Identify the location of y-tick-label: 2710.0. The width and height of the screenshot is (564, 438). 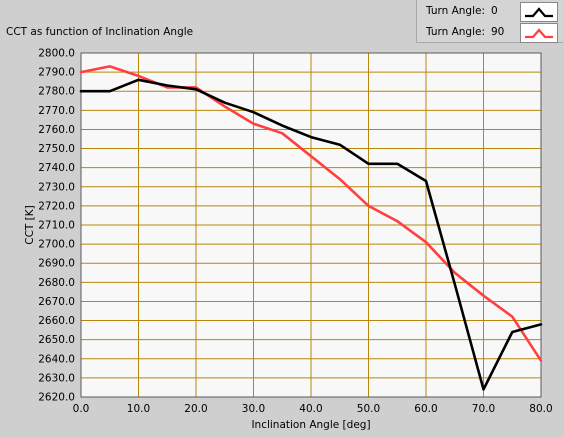
(56, 226).